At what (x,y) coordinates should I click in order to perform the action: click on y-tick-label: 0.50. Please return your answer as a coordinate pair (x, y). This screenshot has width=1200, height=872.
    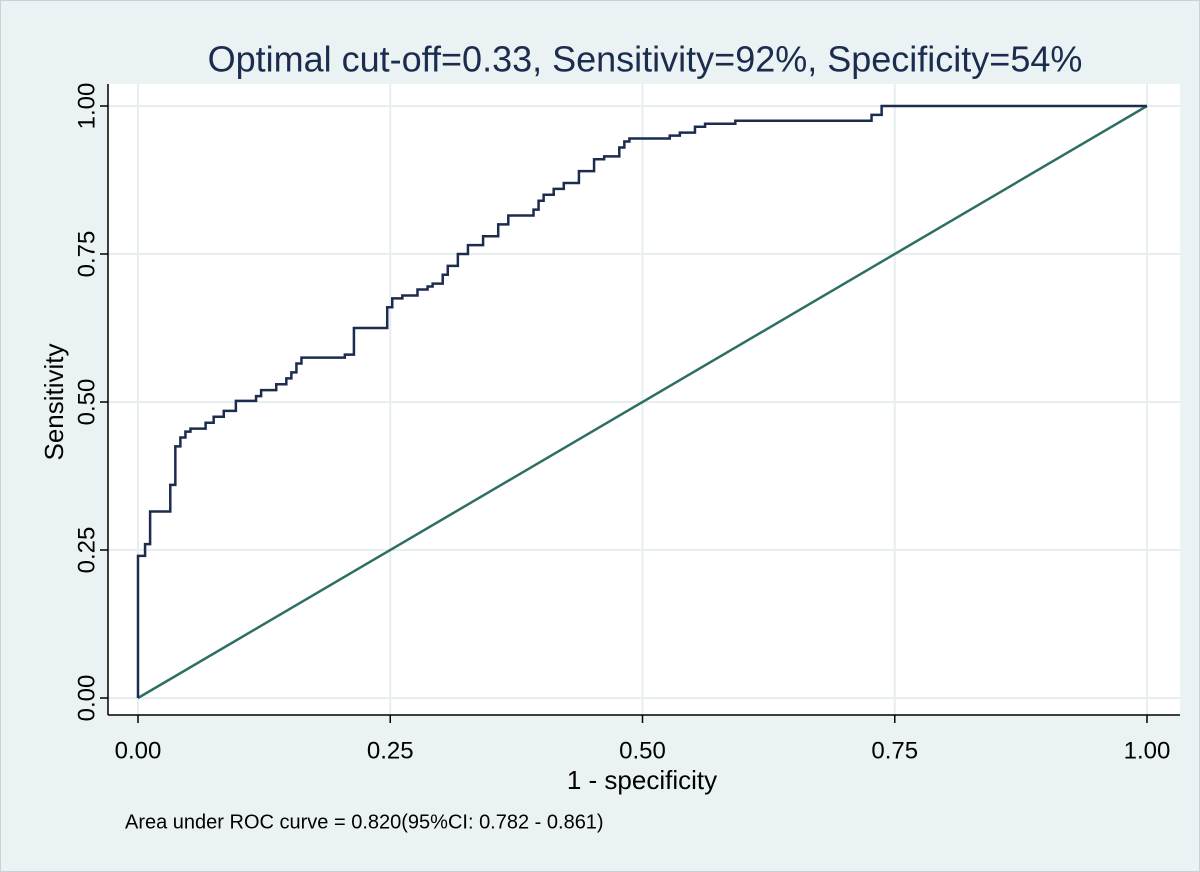
    Looking at the image, I should click on (86, 402).